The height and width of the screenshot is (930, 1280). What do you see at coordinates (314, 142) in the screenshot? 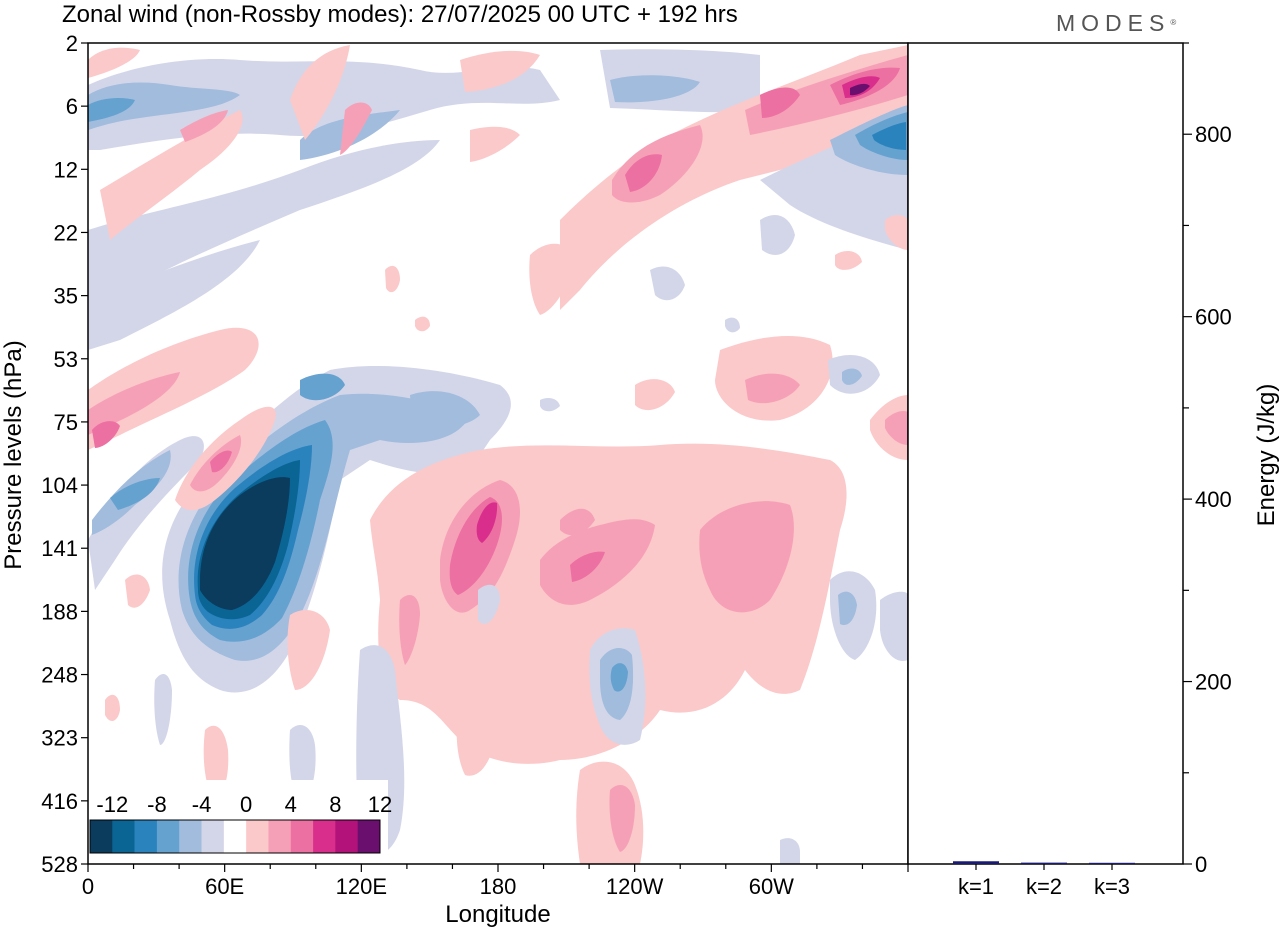
I see `upper-left-positive-band` at bounding box center [314, 142].